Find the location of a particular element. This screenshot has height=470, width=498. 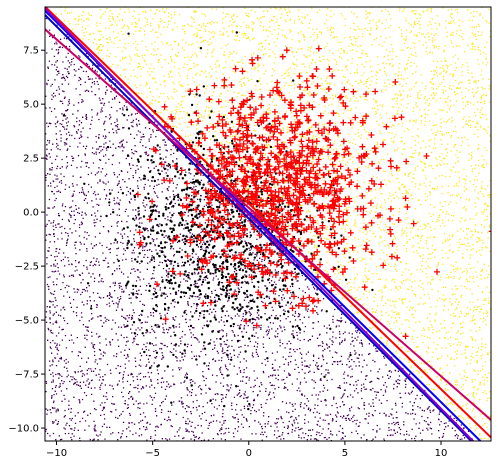

x-tick-label: 0 is located at coordinates (249, 453).